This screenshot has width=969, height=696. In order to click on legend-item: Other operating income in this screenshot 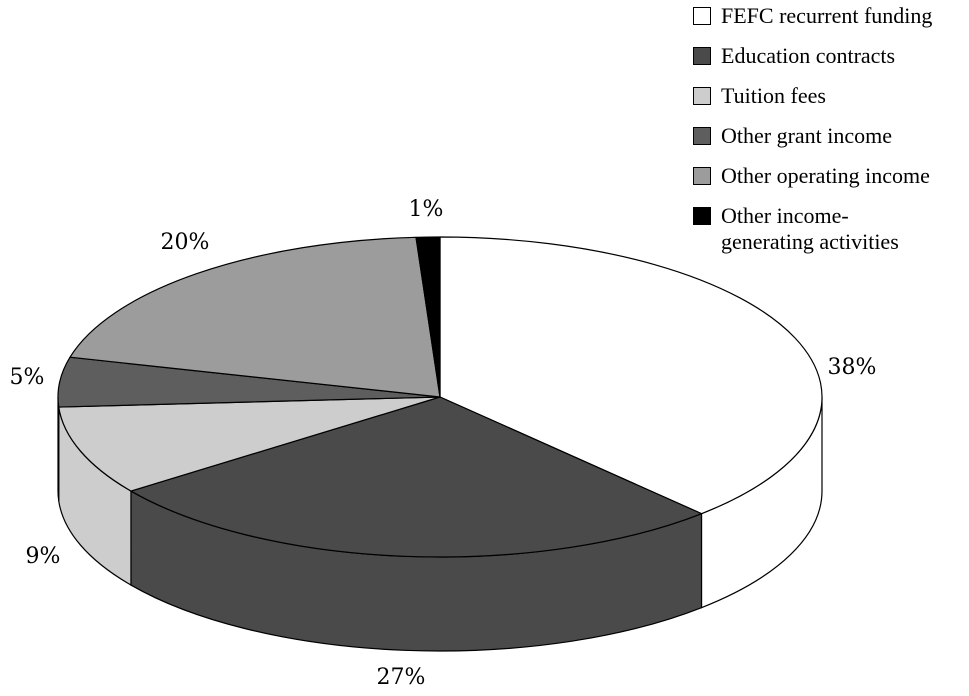, I will do `click(830, 176)`.